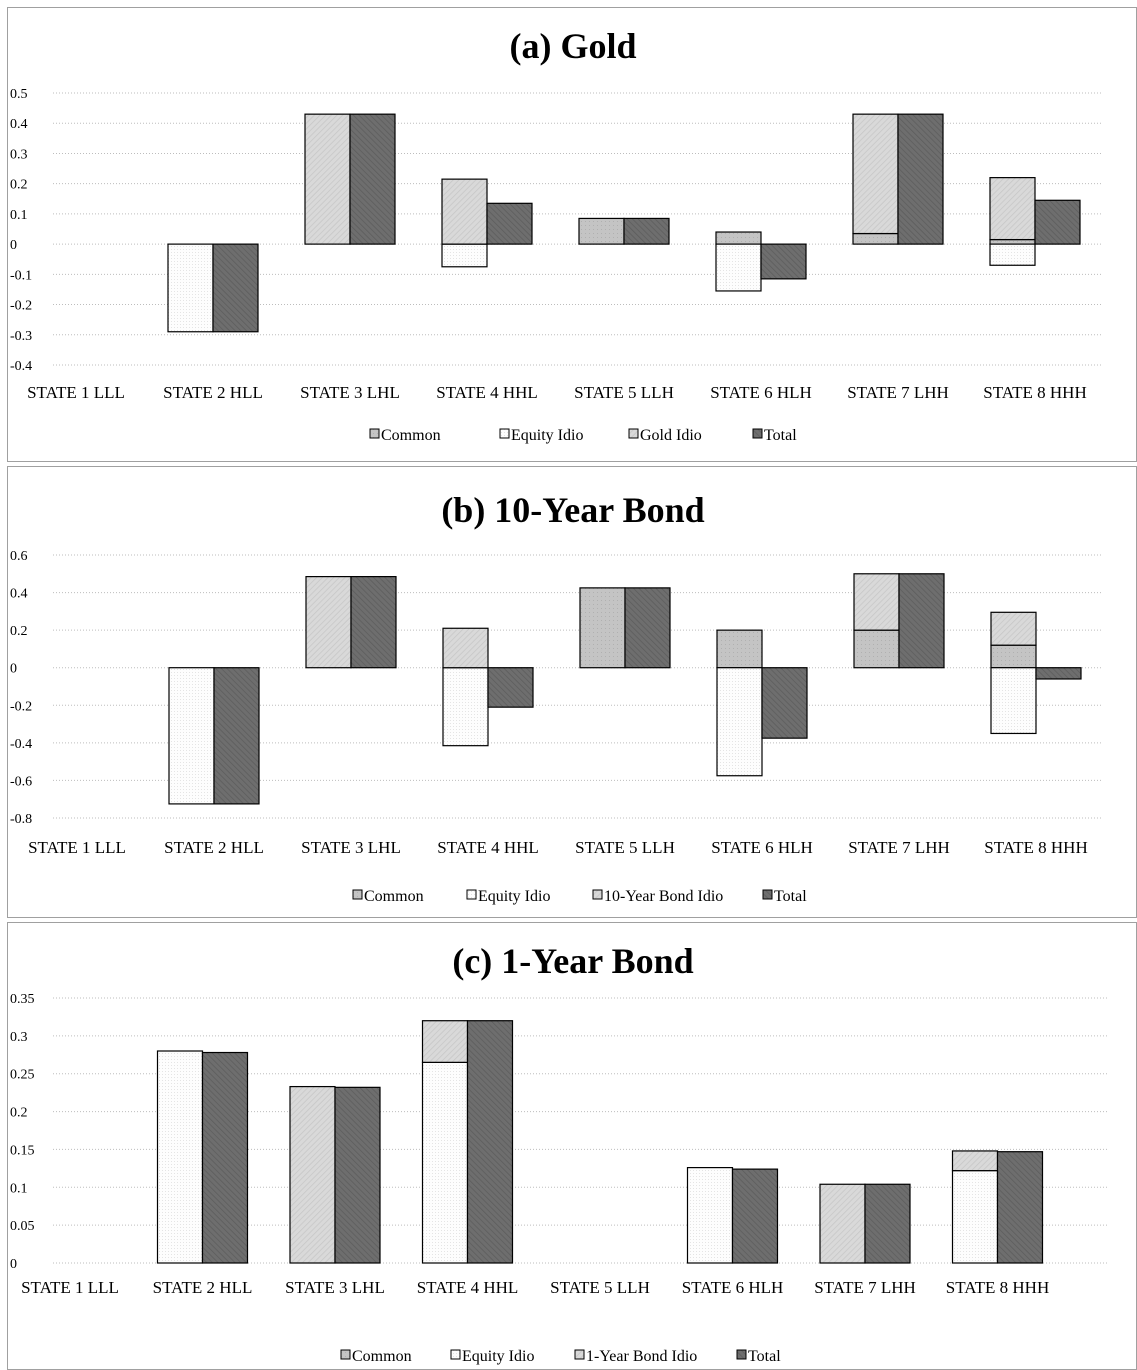 This screenshot has height=1370, width=1137. I want to click on legend-label: 1-Year Bond Idio, so click(641, 1356).